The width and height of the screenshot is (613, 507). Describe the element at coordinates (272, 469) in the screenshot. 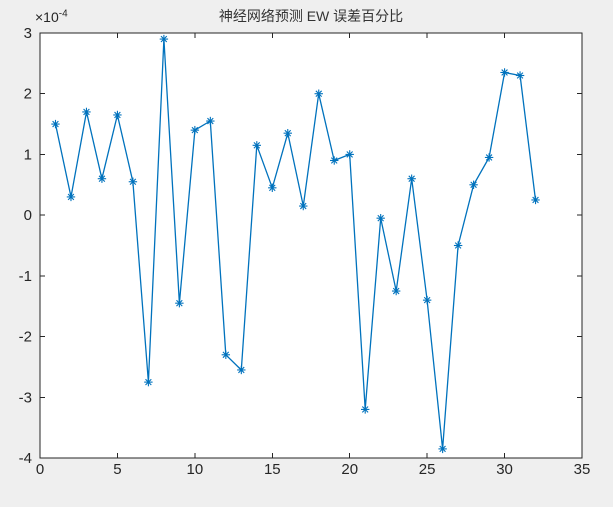

I see `x-tick-label: 15` at that location.